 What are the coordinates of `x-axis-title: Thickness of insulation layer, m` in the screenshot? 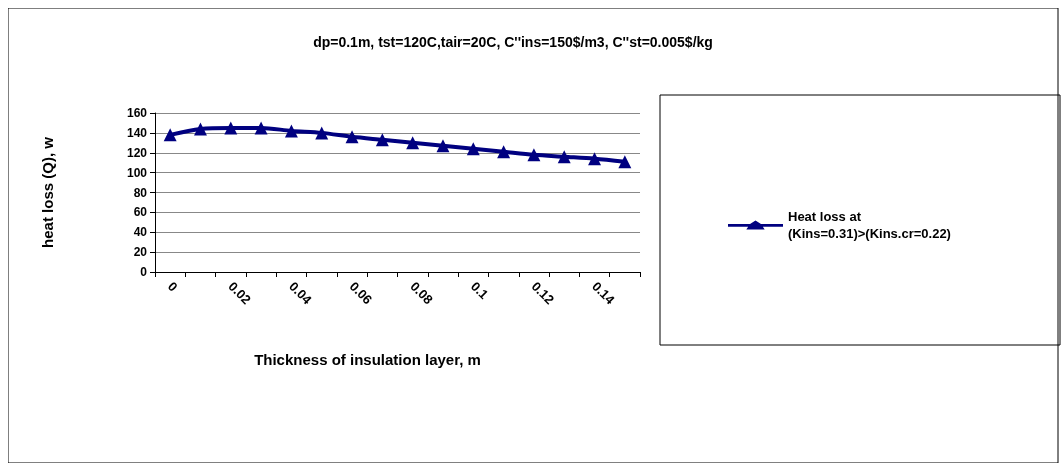 It's located at (367, 359).